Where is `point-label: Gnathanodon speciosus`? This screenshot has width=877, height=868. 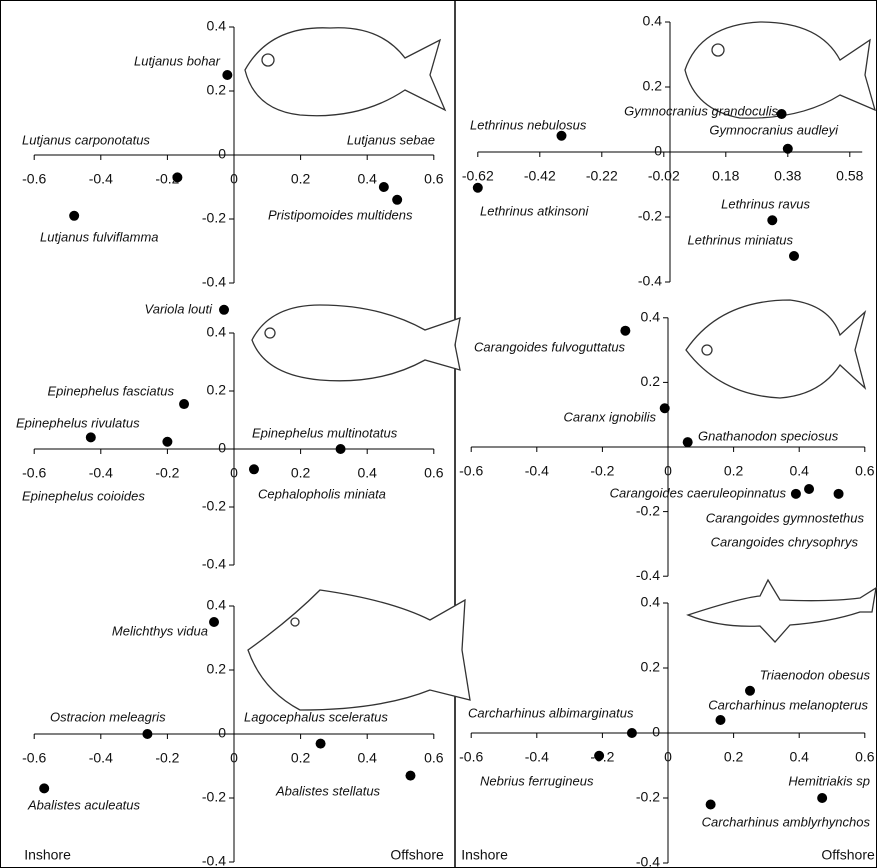 point-label: Gnathanodon speciosus is located at coordinates (768, 435).